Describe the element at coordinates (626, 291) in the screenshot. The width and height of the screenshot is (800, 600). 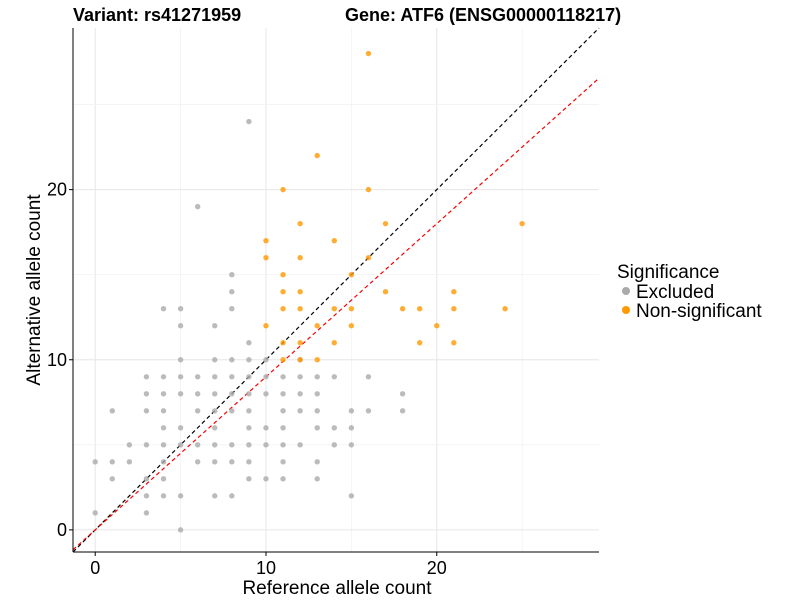
I see `legend-key-excluded` at that location.